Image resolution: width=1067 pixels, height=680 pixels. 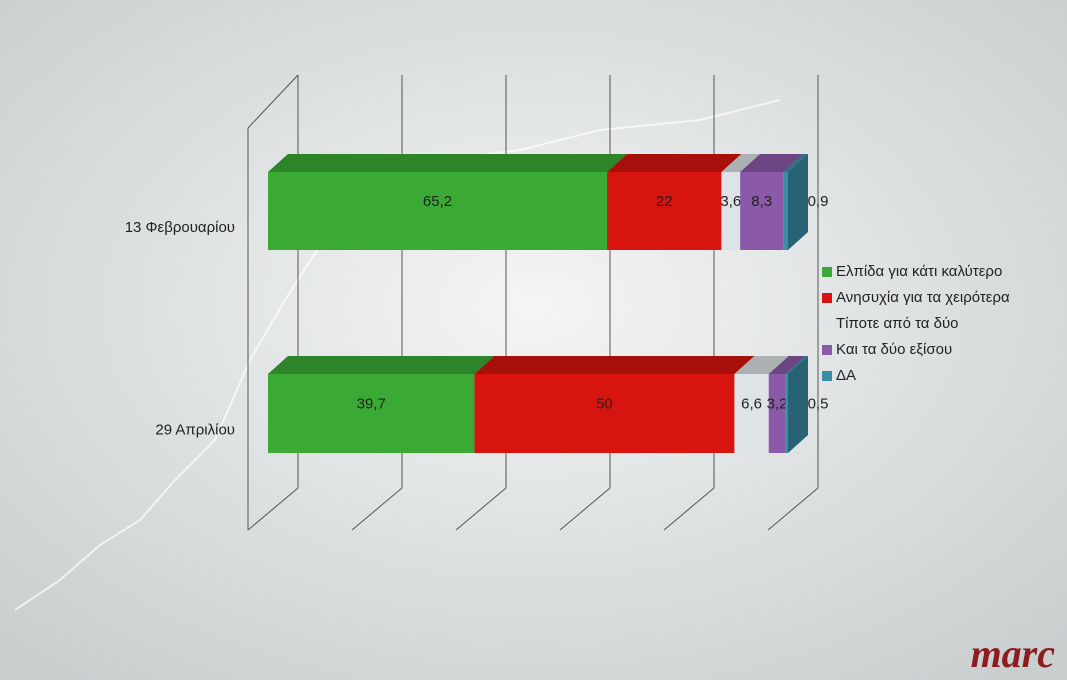 What do you see at coordinates (371, 403) in the screenshot?
I see `value-label: 39,7` at bounding box center [371, 403].